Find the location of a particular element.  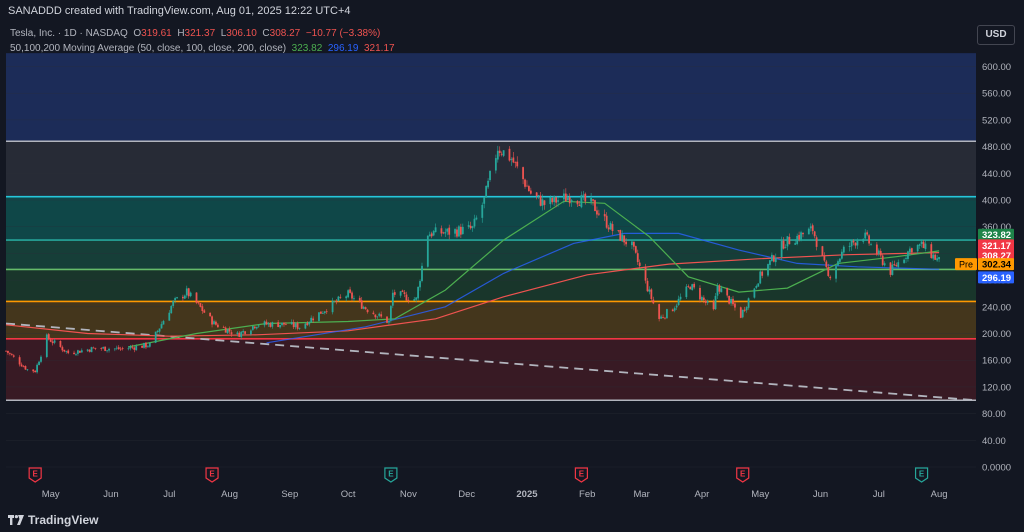

symbol-label: Tesla, Inc. · 1D · NASDAQ is located at coordinates (69, 33).